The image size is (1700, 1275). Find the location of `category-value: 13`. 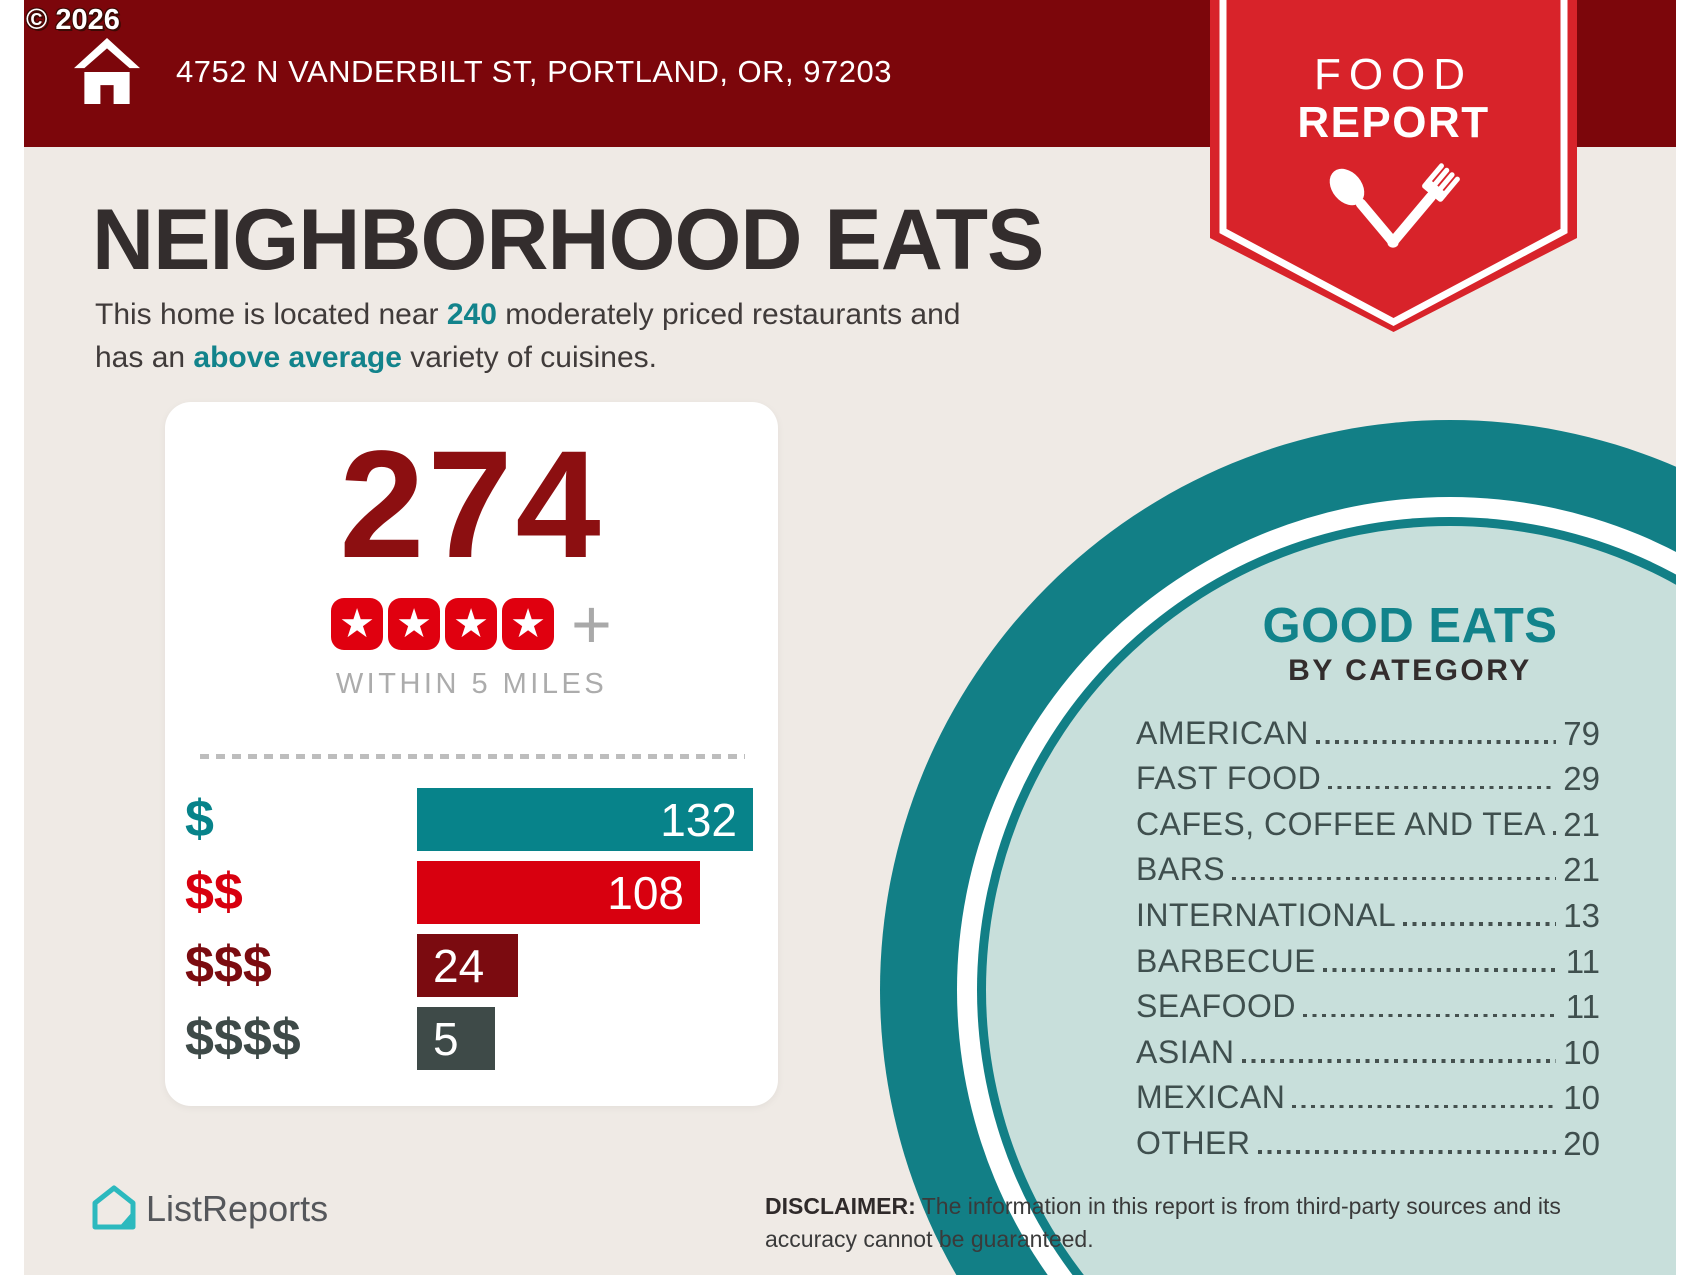

category-value: 13 is located at coordinates (1581, 915).